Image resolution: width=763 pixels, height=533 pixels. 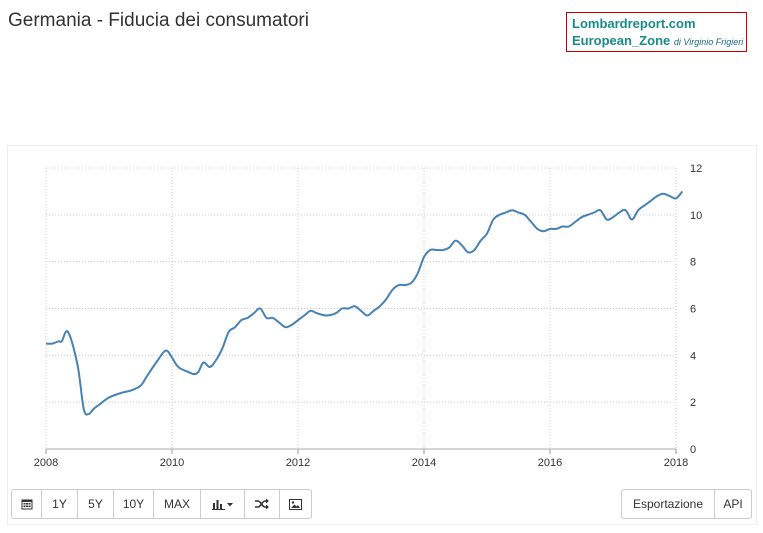 I want to click on calendar-button, so click(x=26, y=504).